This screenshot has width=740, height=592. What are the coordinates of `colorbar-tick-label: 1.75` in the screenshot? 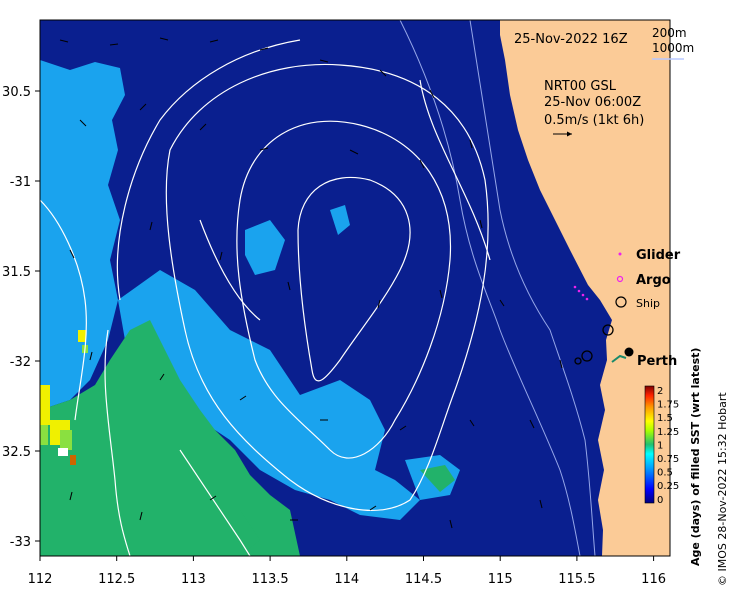 It's located at (668, 405).